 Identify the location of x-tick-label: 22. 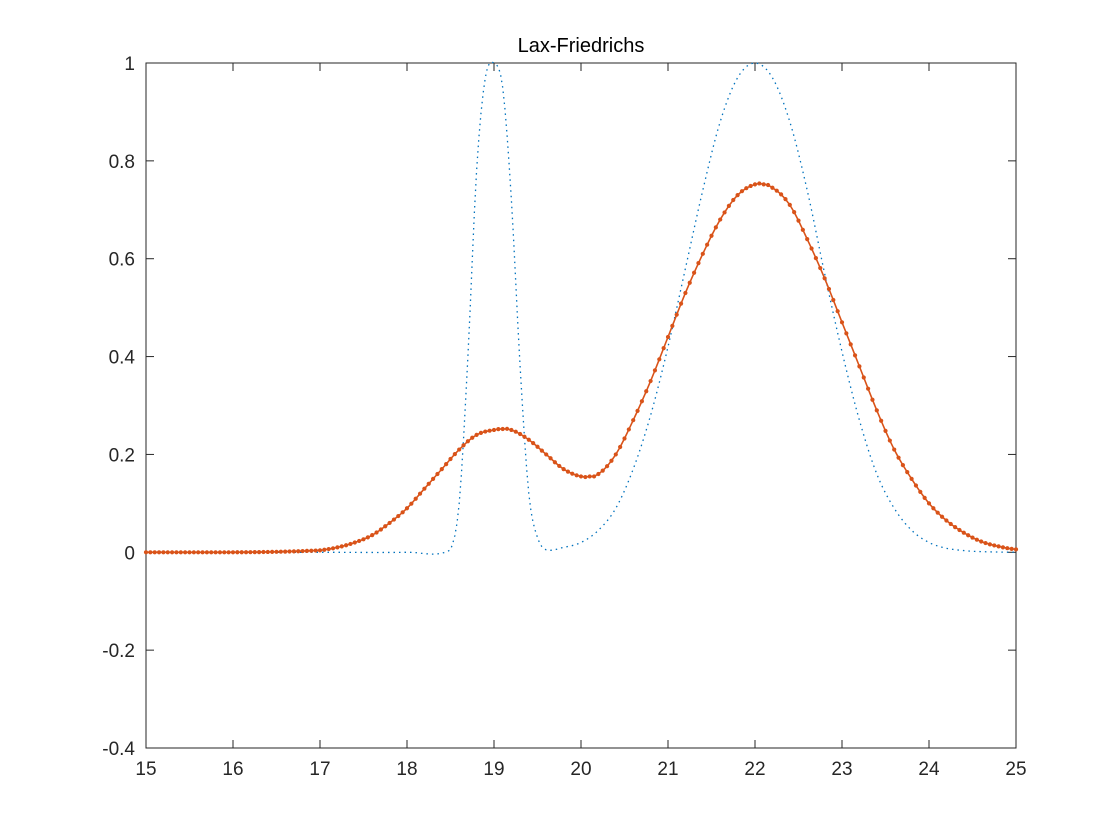
(754, 769).